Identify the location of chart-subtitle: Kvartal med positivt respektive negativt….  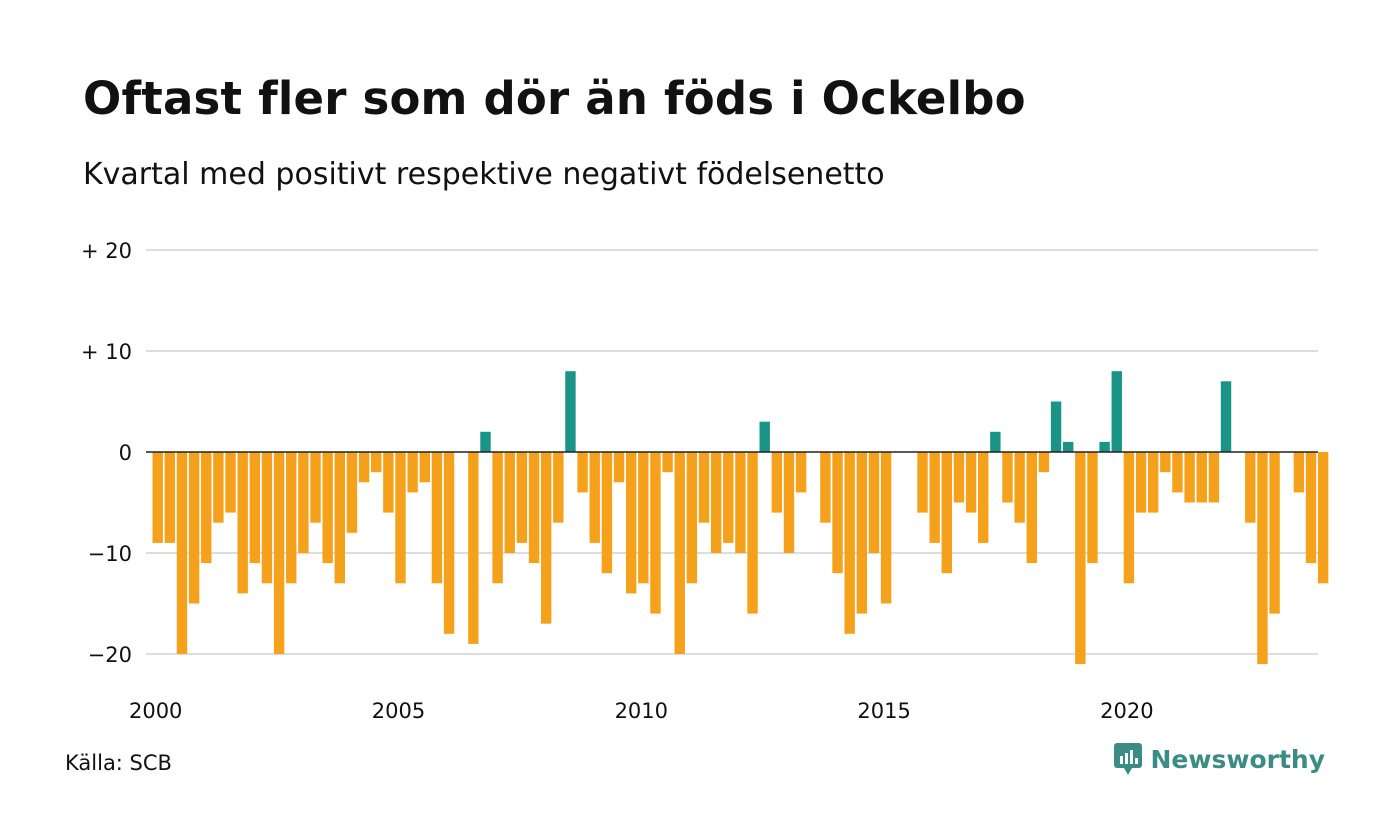
(484, 174).